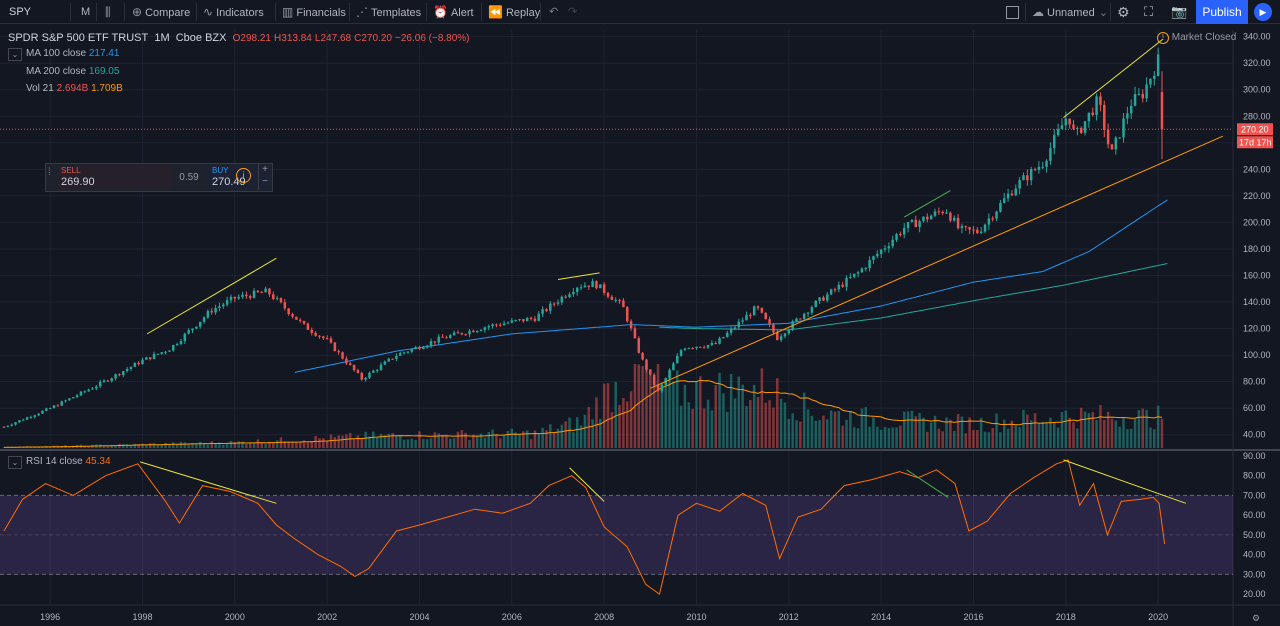  What do you see at coordinates (71, 170) in the screenshot?
I see `sell-label: SELL` at bounding box center [71, 170].